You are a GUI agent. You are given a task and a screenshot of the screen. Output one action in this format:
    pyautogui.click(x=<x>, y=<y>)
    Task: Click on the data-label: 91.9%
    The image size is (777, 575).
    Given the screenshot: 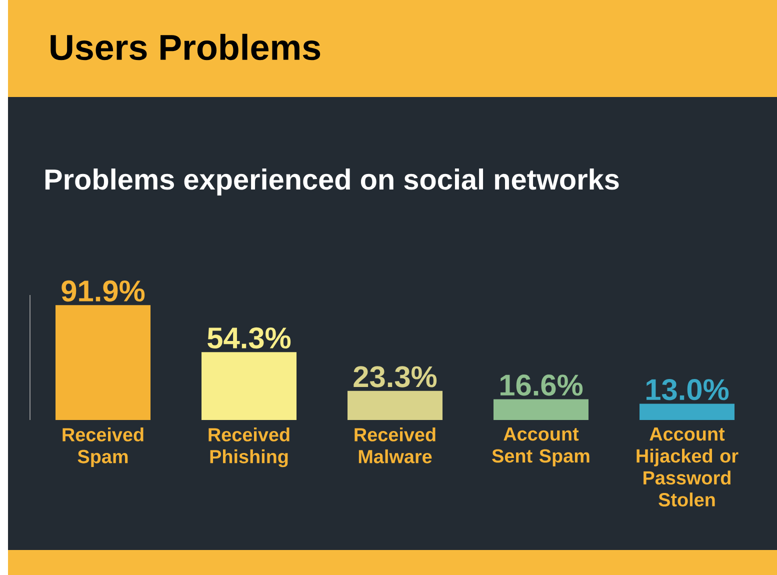 What is the action you would take?
    pyautogui.click(x=103, y=291)
    